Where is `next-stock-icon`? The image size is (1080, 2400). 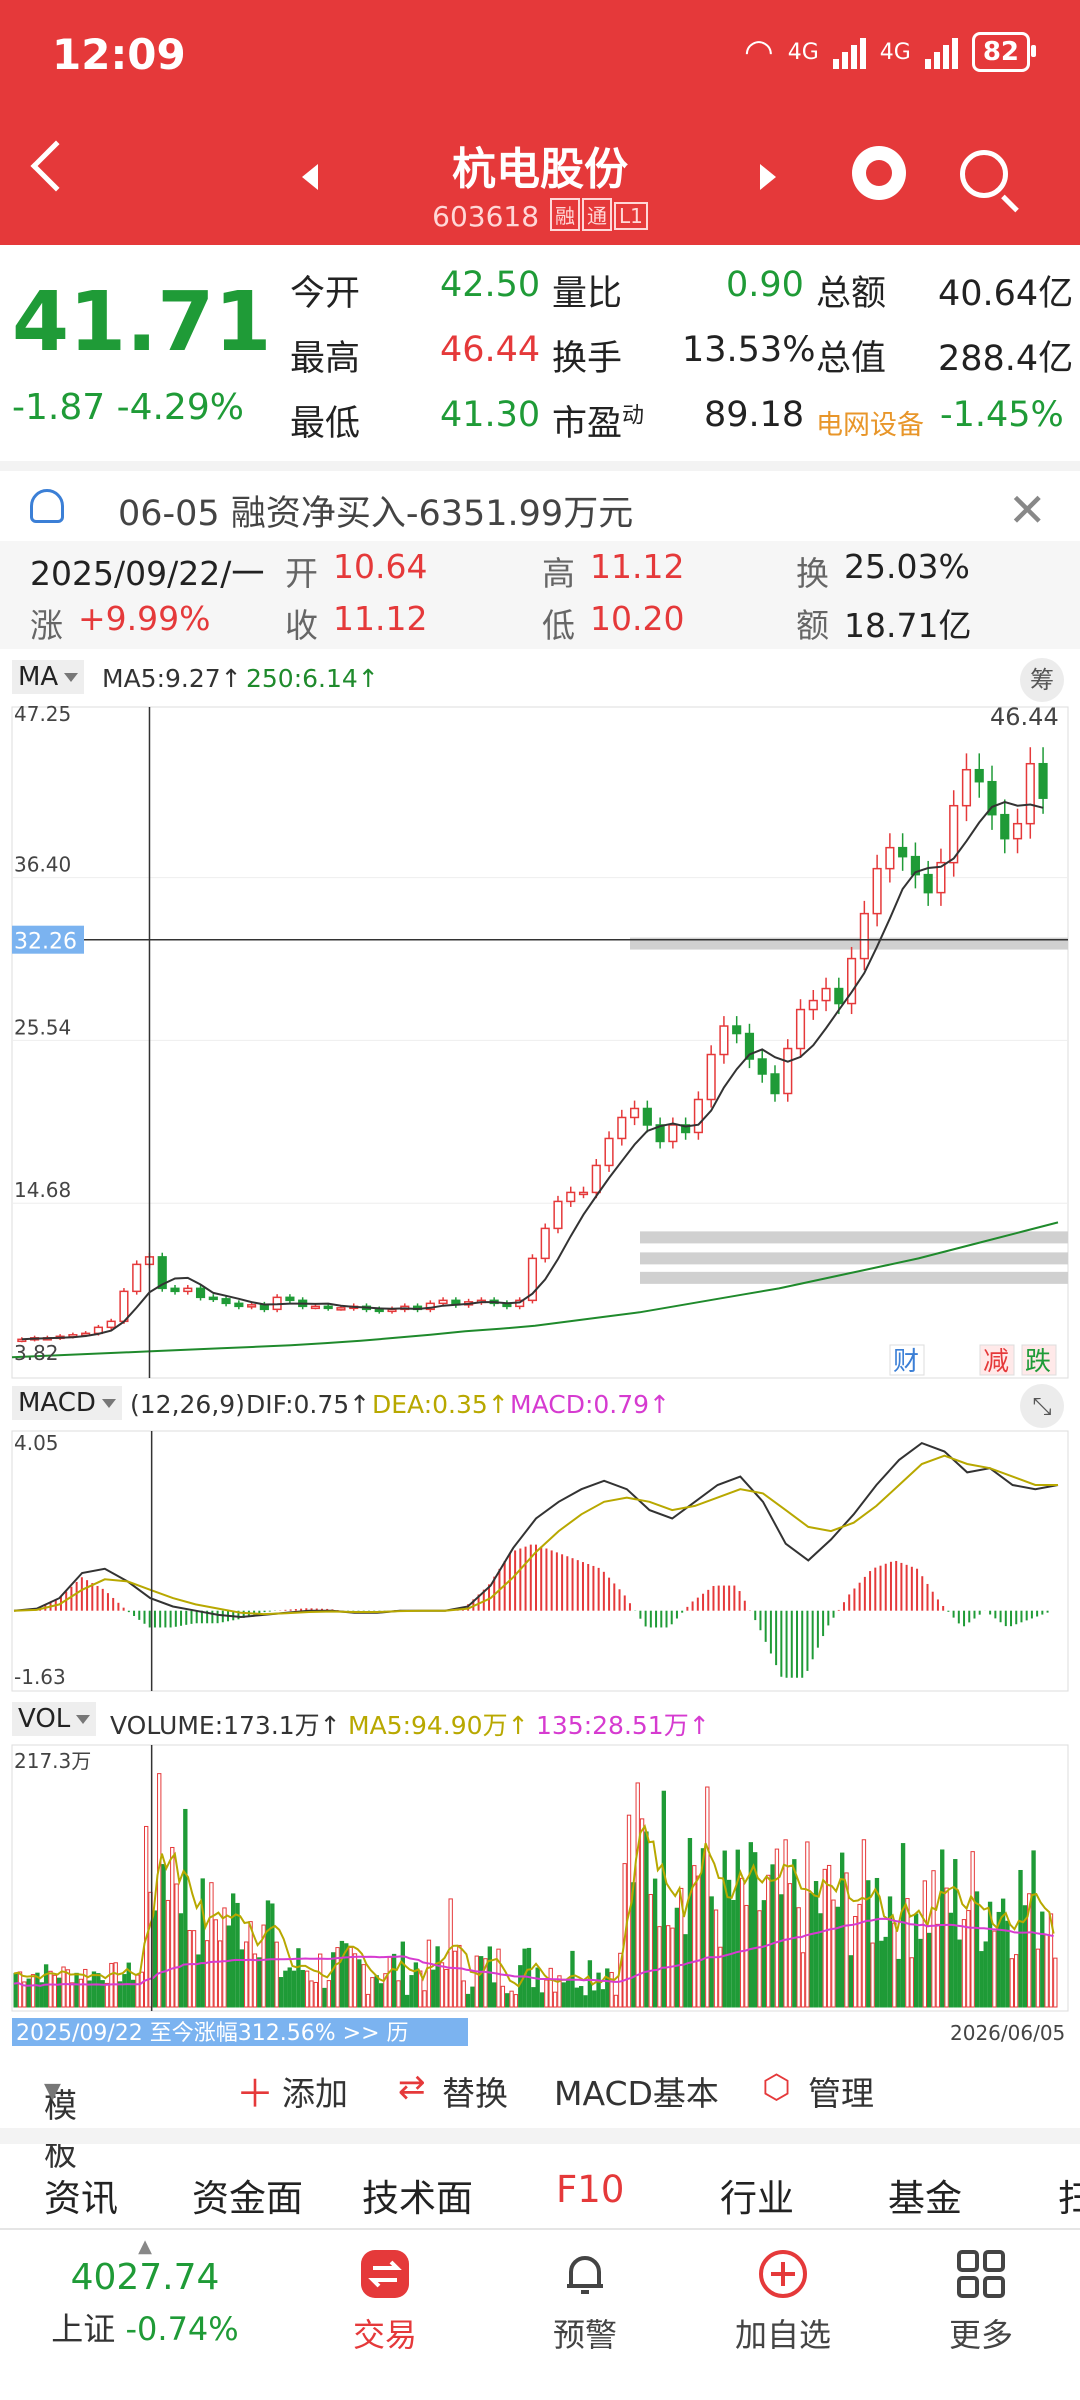 next-stock-icon is located at coordinates (768, 177).